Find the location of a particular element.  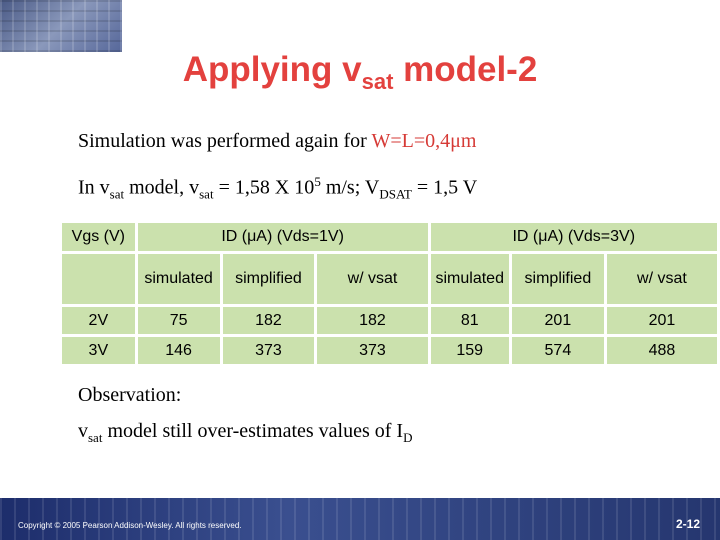

text: model, v is located at coordinates (162, 187).